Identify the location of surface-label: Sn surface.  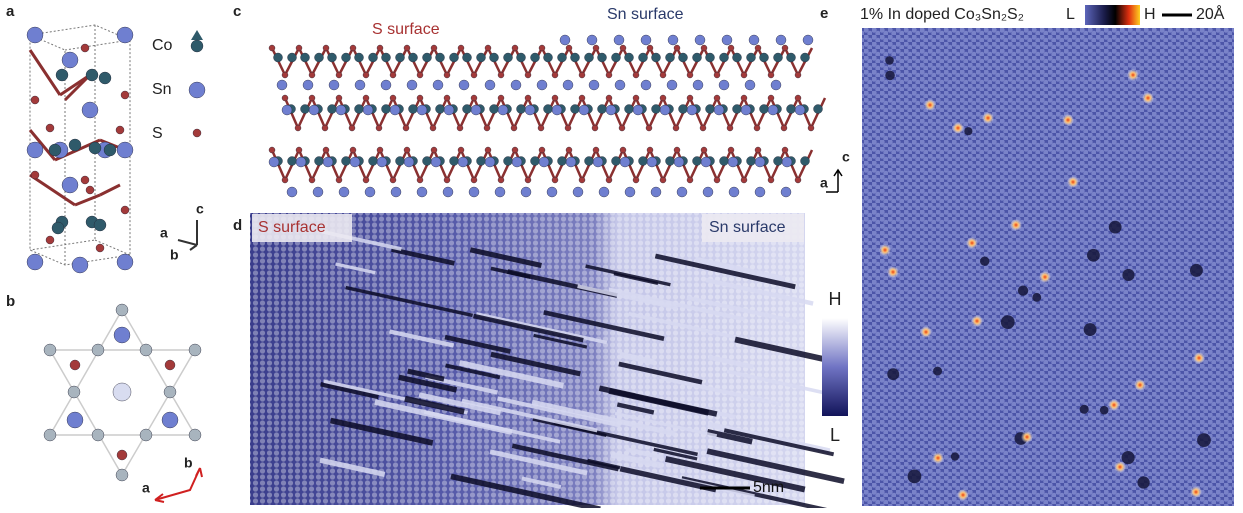
(747, 227).